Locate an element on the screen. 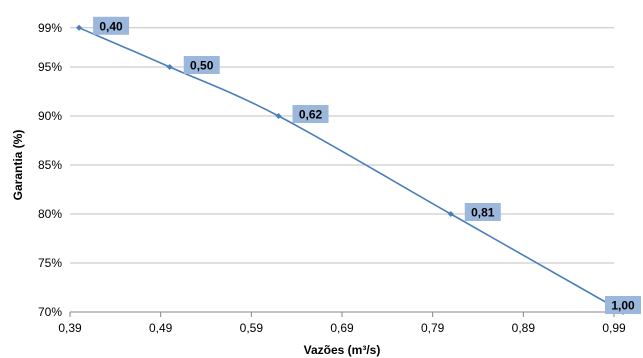  x-tick-label: 0,49 is located at coordinates (161, 328).